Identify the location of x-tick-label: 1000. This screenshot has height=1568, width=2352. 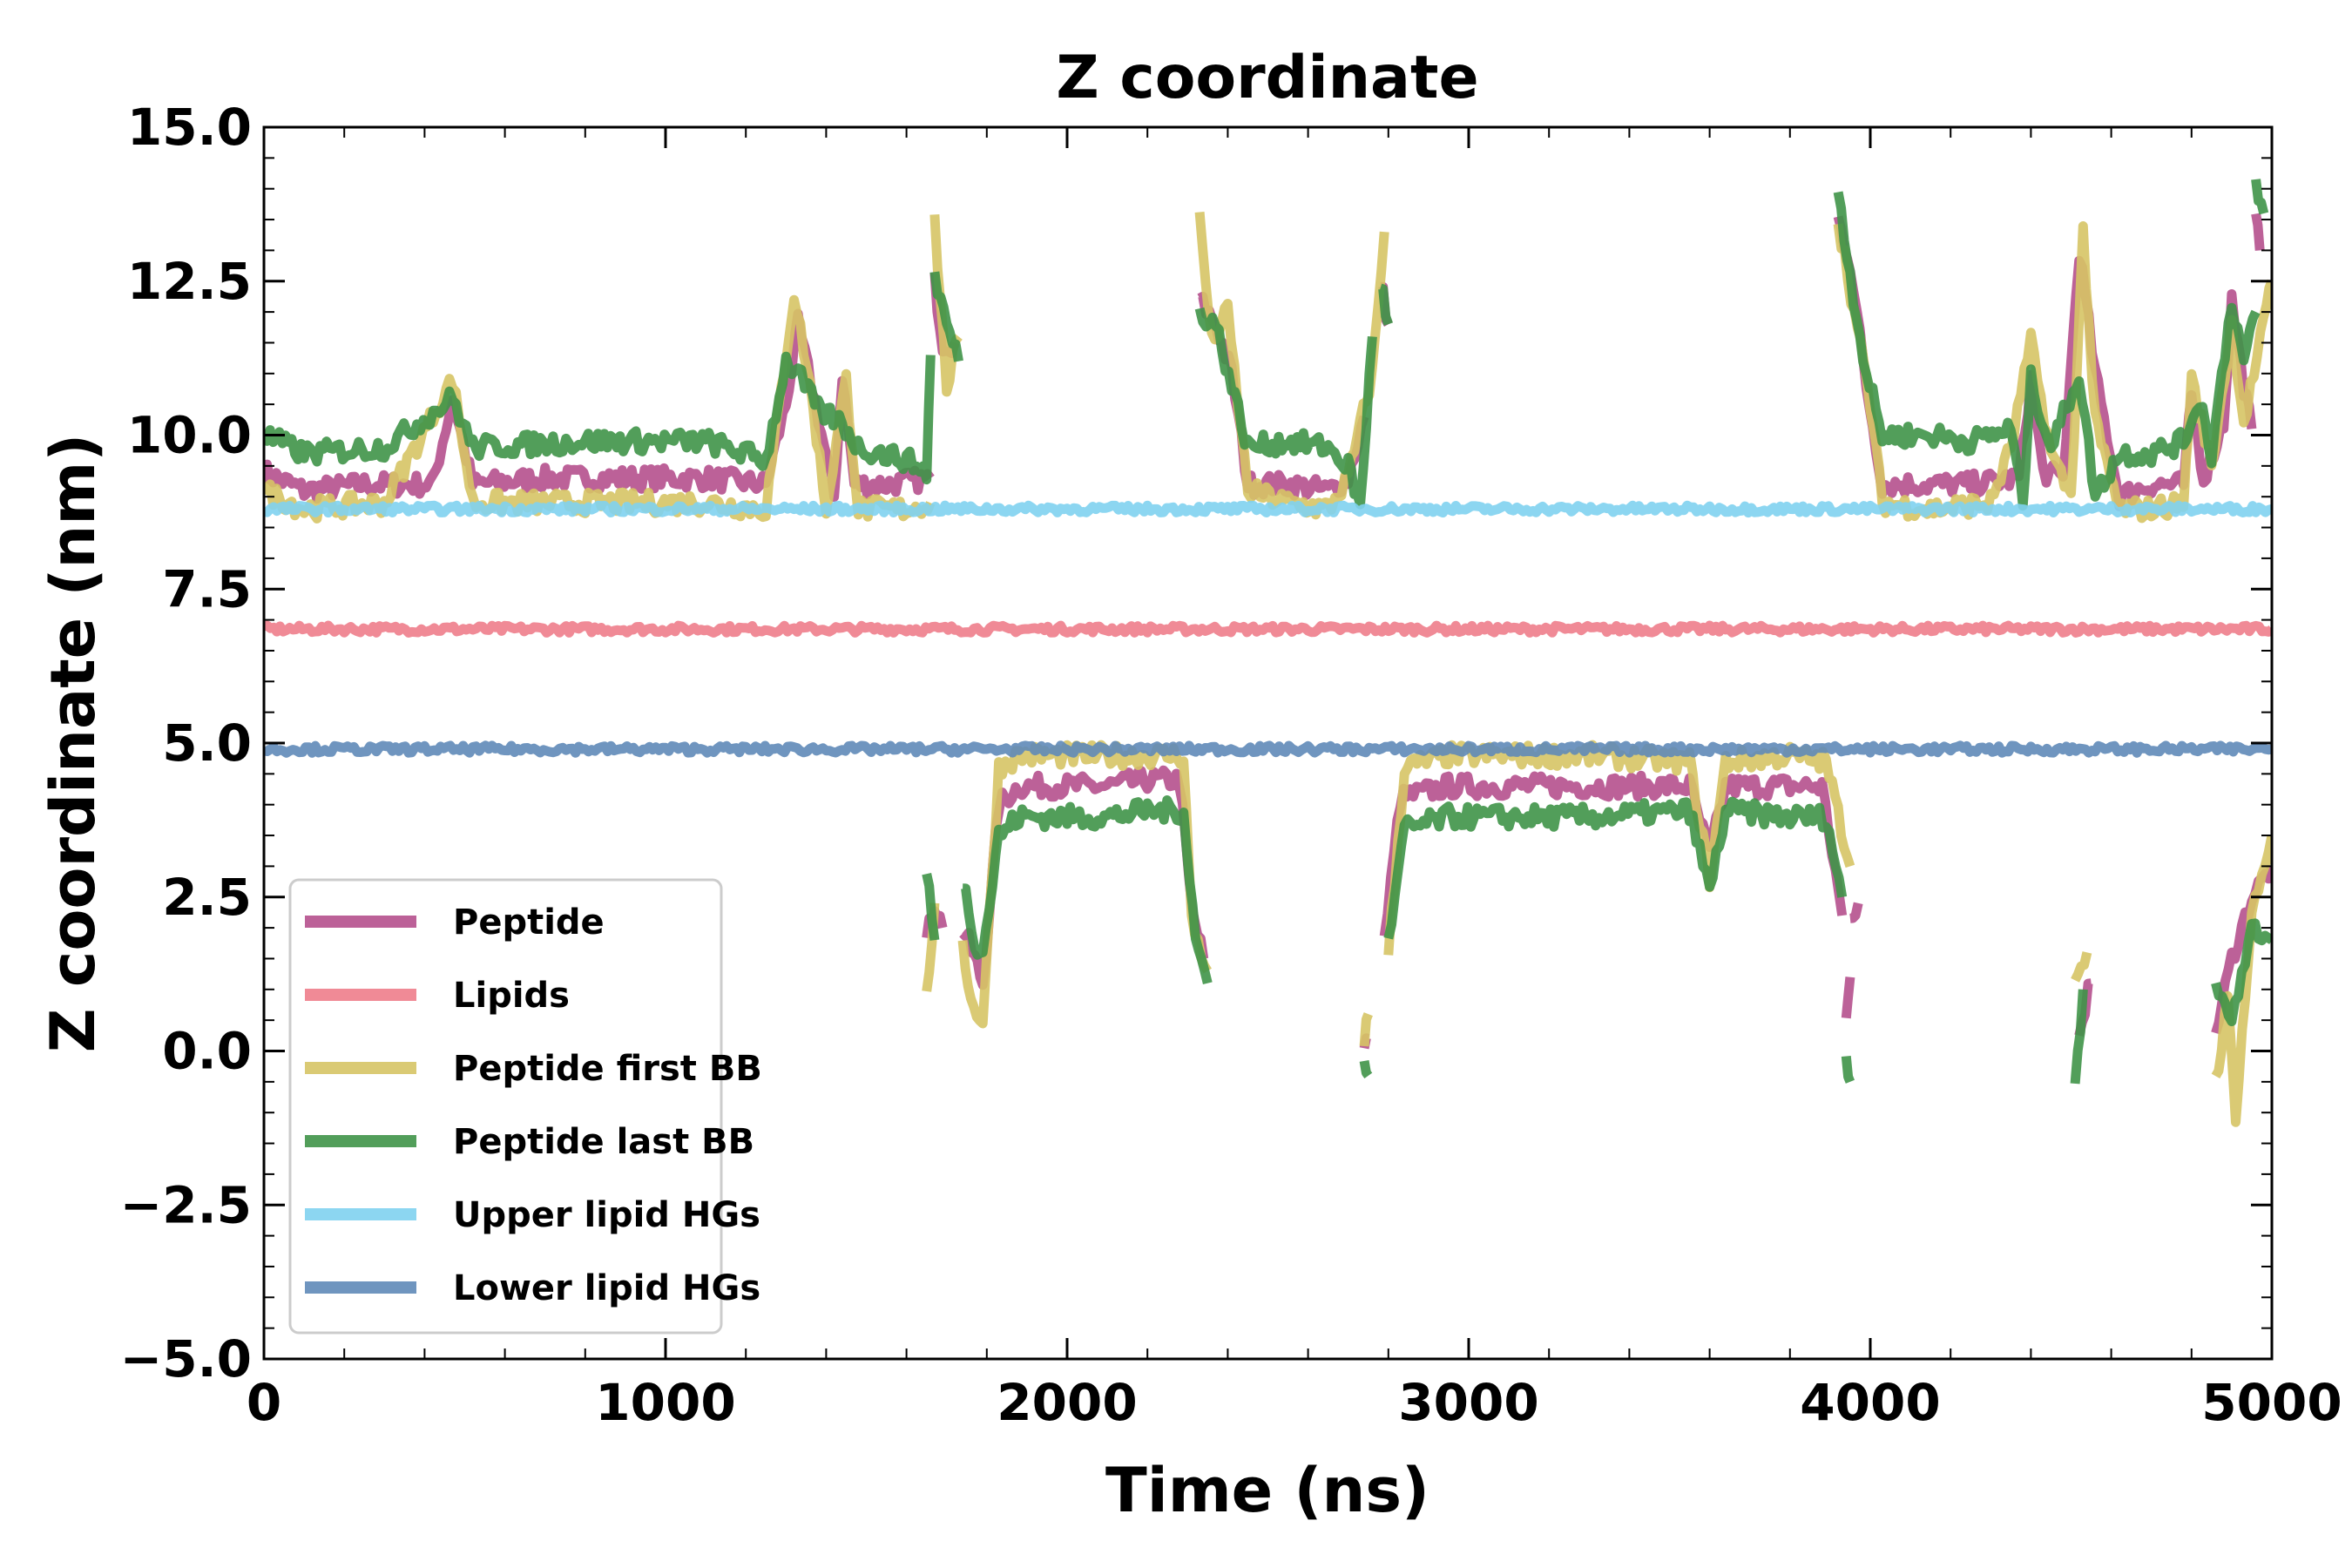
(665, 1402).